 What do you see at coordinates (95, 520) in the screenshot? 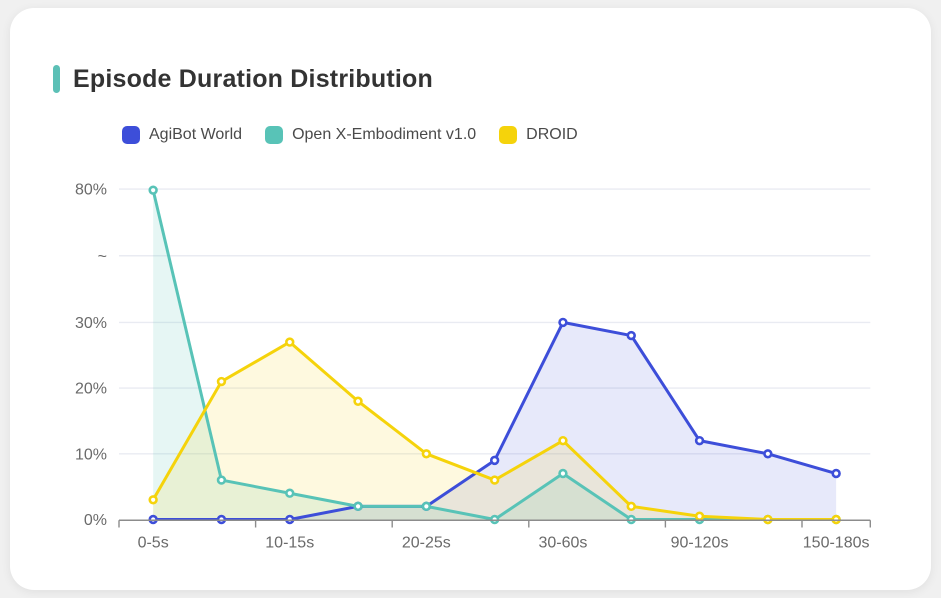
I see `y-axis-label: 0%` at bounding box center [95, 520].